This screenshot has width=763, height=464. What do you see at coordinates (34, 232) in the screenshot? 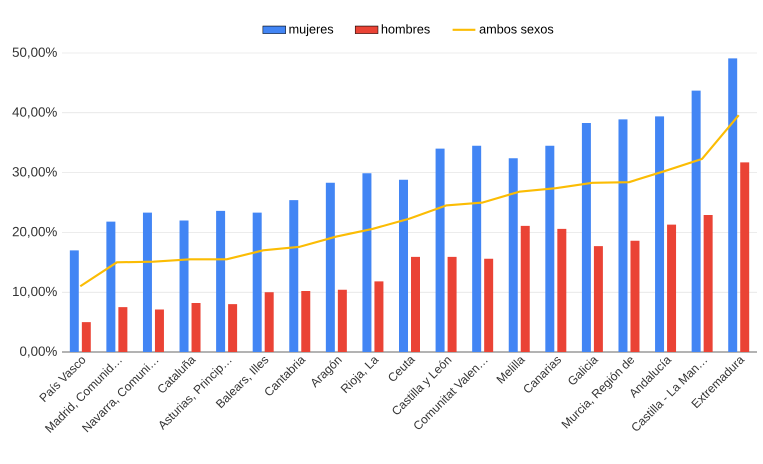
I see `y-tick-label: 20,00%` at bounding box center [34, 232].